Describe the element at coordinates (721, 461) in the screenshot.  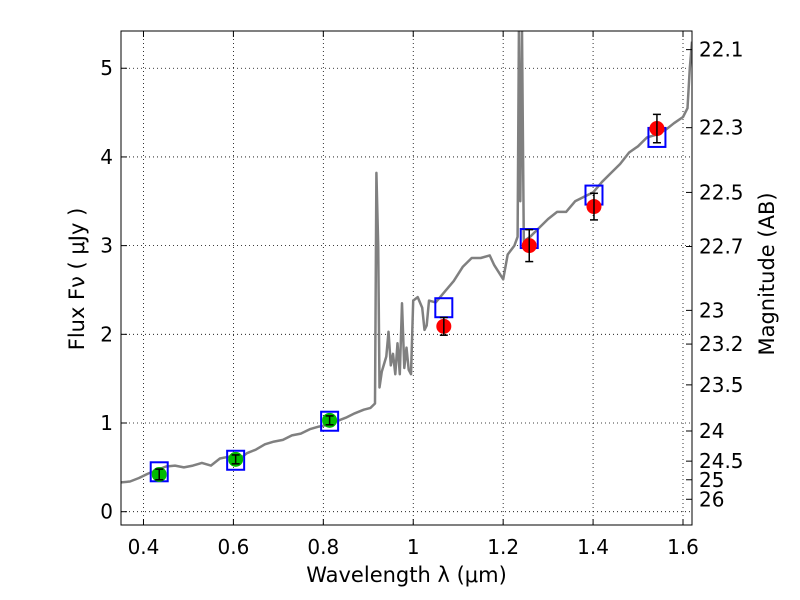
I see `right-tick-label: 24.5` at that location.